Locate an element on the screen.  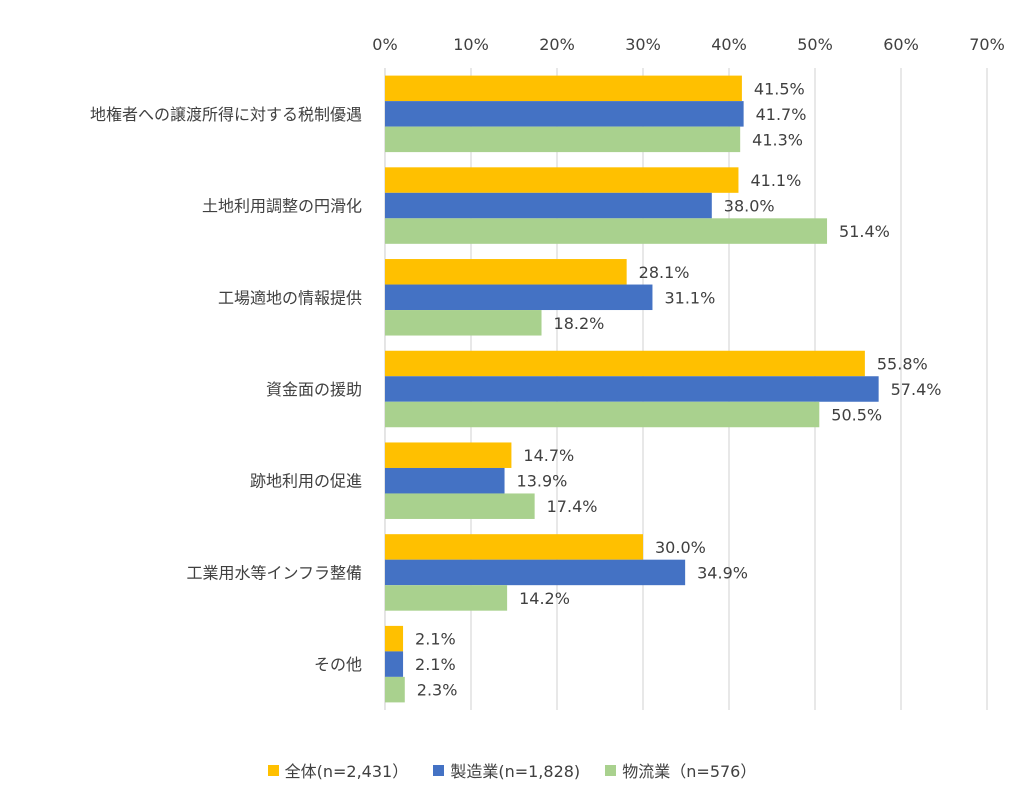
data-label: 17.4% is located at coordinates (572, 506).